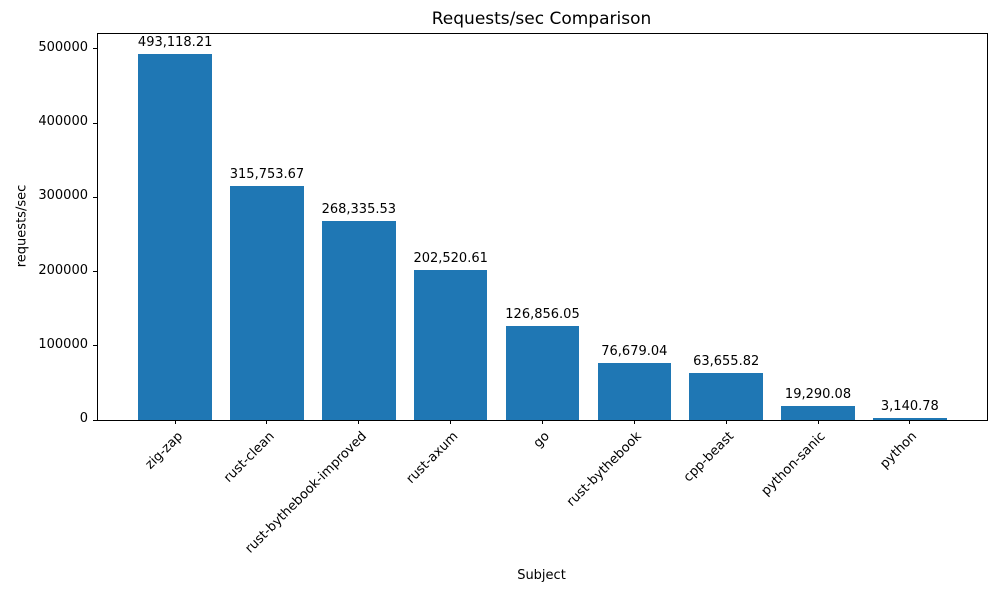 The image size is (1000, 600). What do you see at coordinates (63, 196) in the screenshot?
I see `y-tick-label: 300000` at bounding box center [63, 196].